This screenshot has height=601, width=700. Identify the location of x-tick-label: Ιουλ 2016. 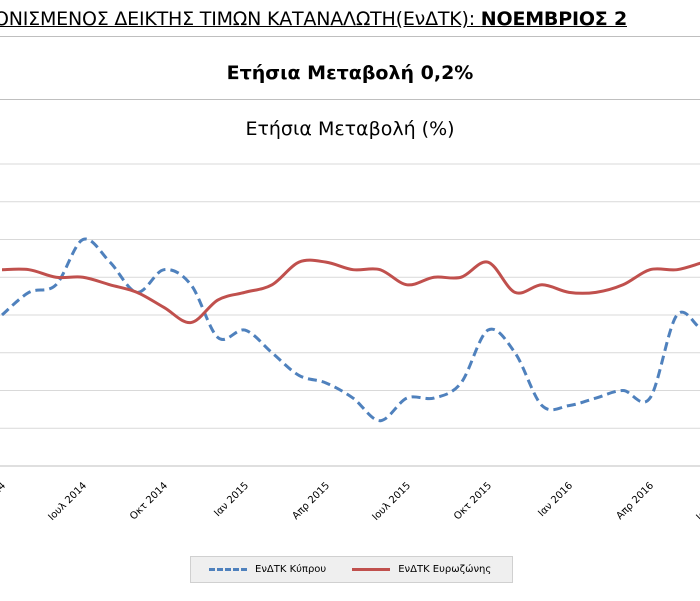
(697, 501).